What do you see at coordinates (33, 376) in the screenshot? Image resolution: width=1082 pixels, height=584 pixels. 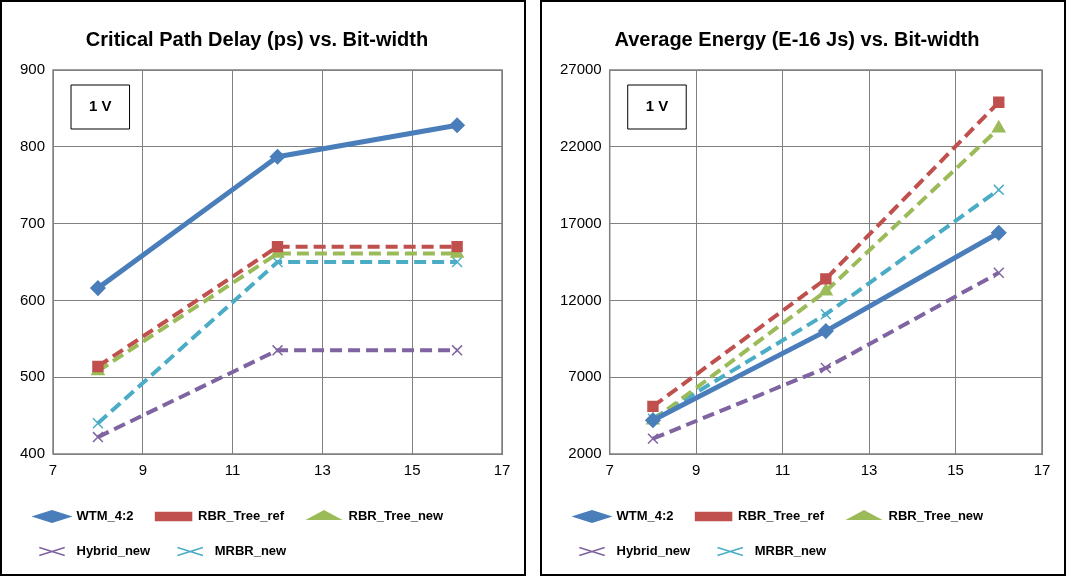 I see `y-tick-label: 500` at bounding box center [33, 376].